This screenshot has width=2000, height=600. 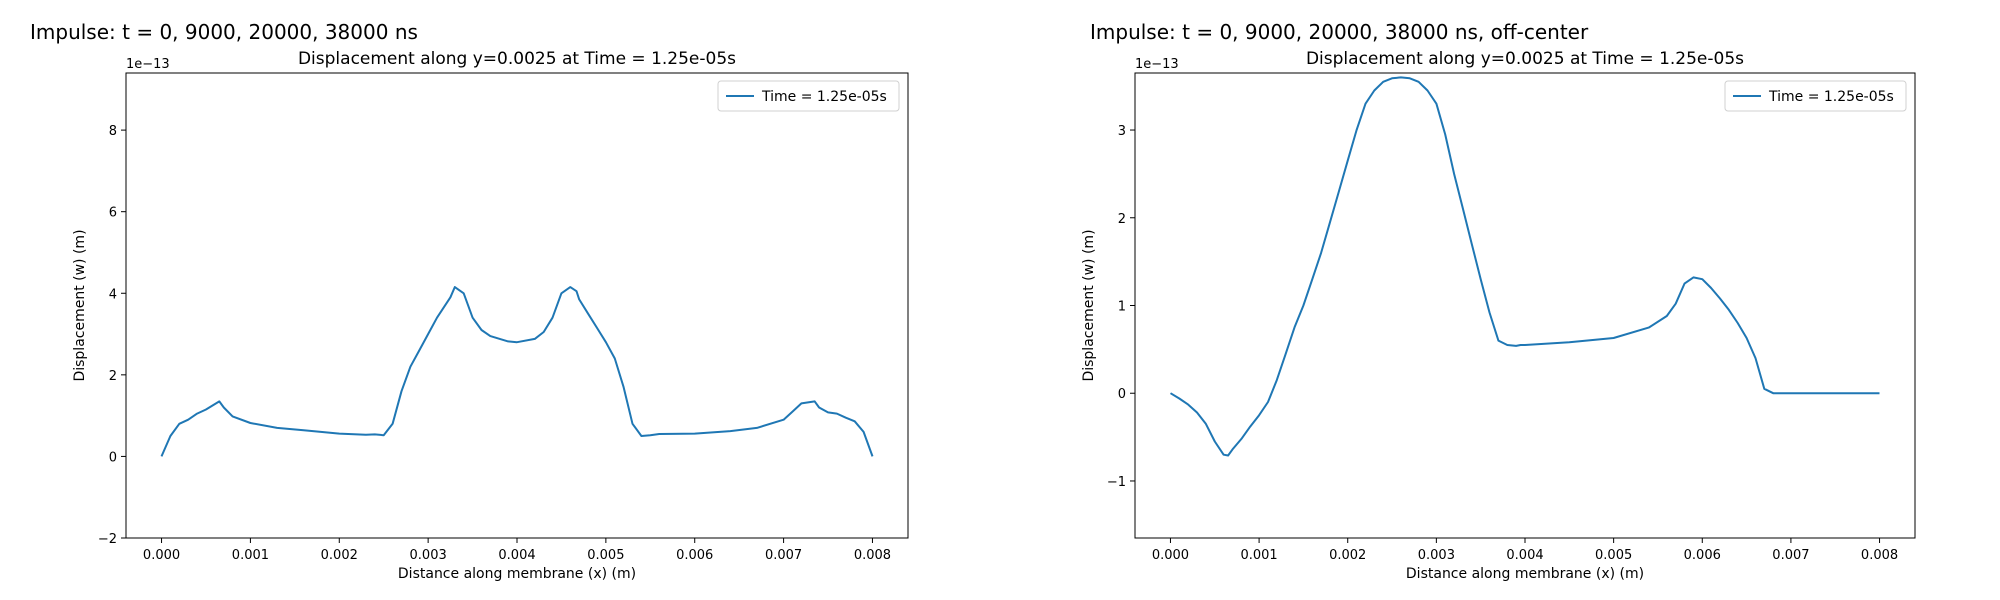 I want to click on figure-title-left: Impulse: t = 0, 9000, 20000, 38000 ns, so click(x=224, y=32).